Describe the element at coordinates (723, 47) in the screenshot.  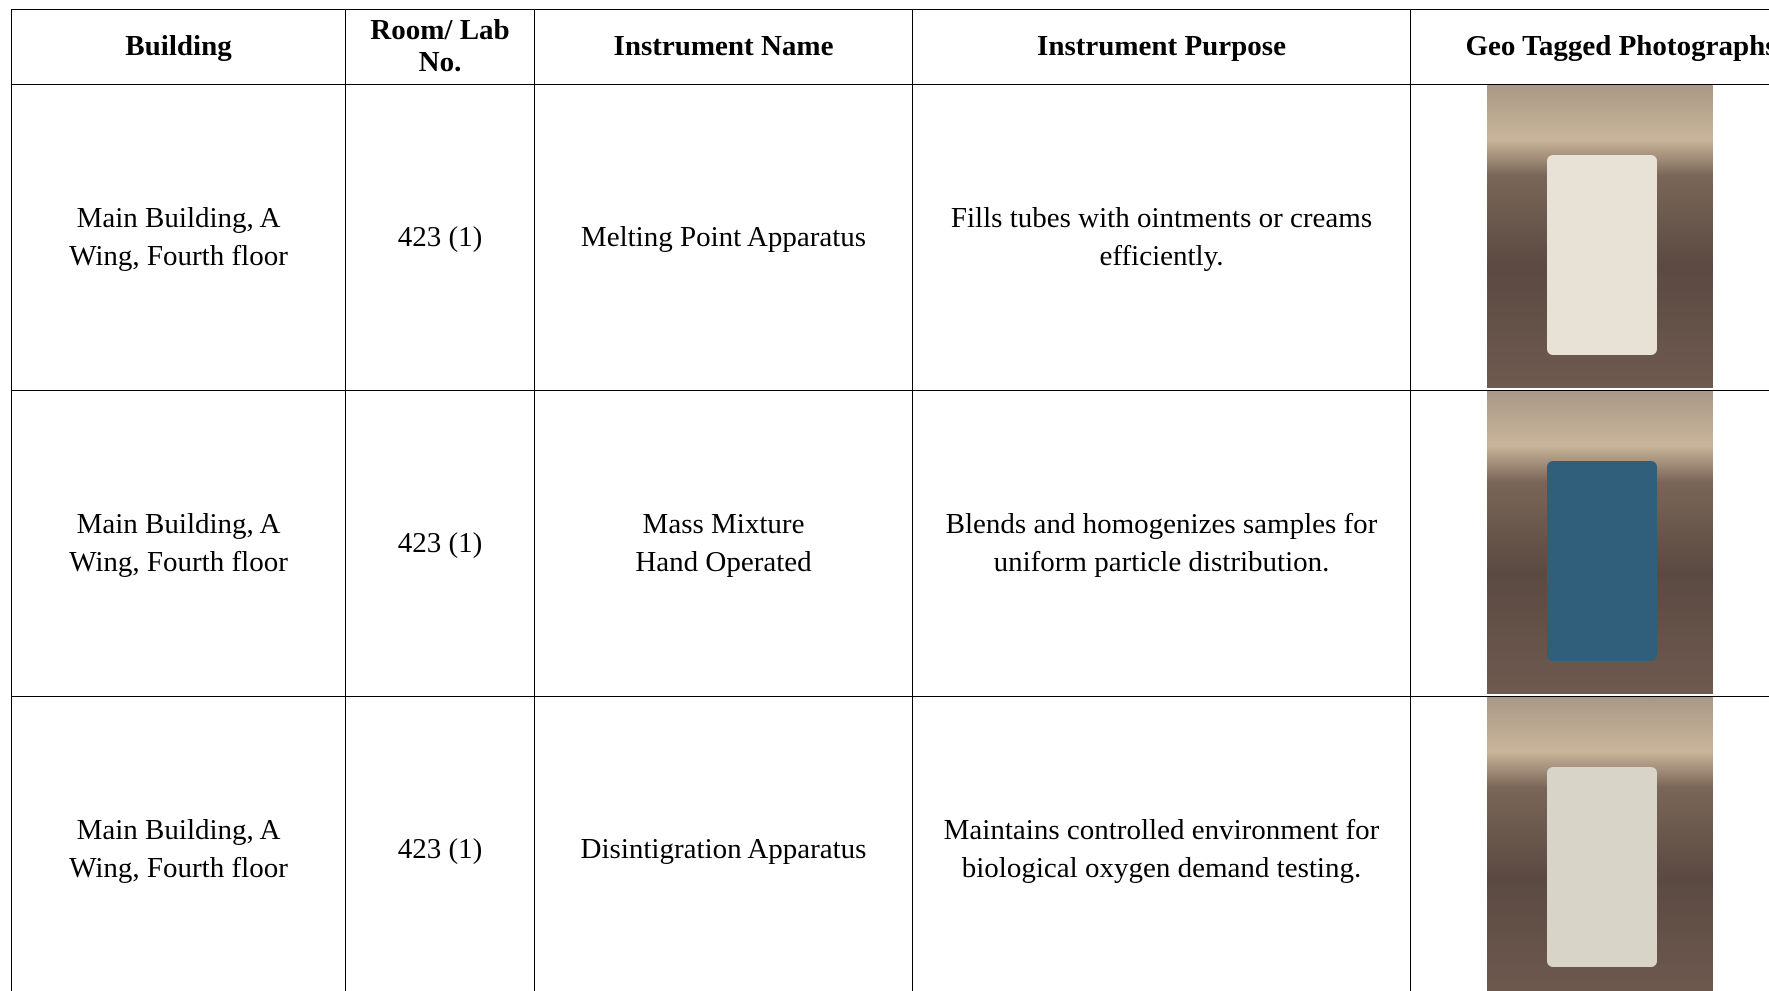
I see `header-cell: Instrument Name` at that location.